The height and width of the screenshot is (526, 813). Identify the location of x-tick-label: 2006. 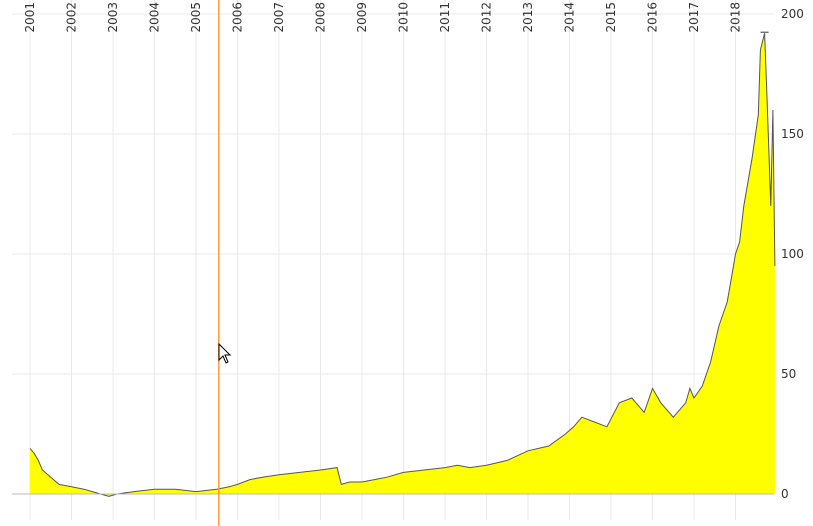
(238, 17).